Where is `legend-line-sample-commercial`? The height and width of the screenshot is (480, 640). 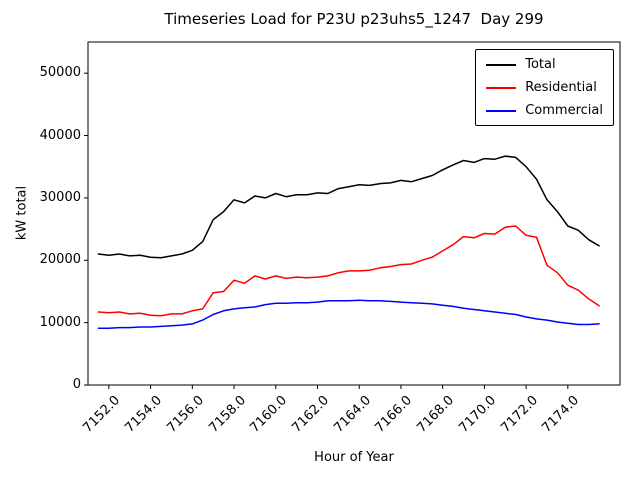 legend-line-sample-commercial is located at coordinates (501, 110).